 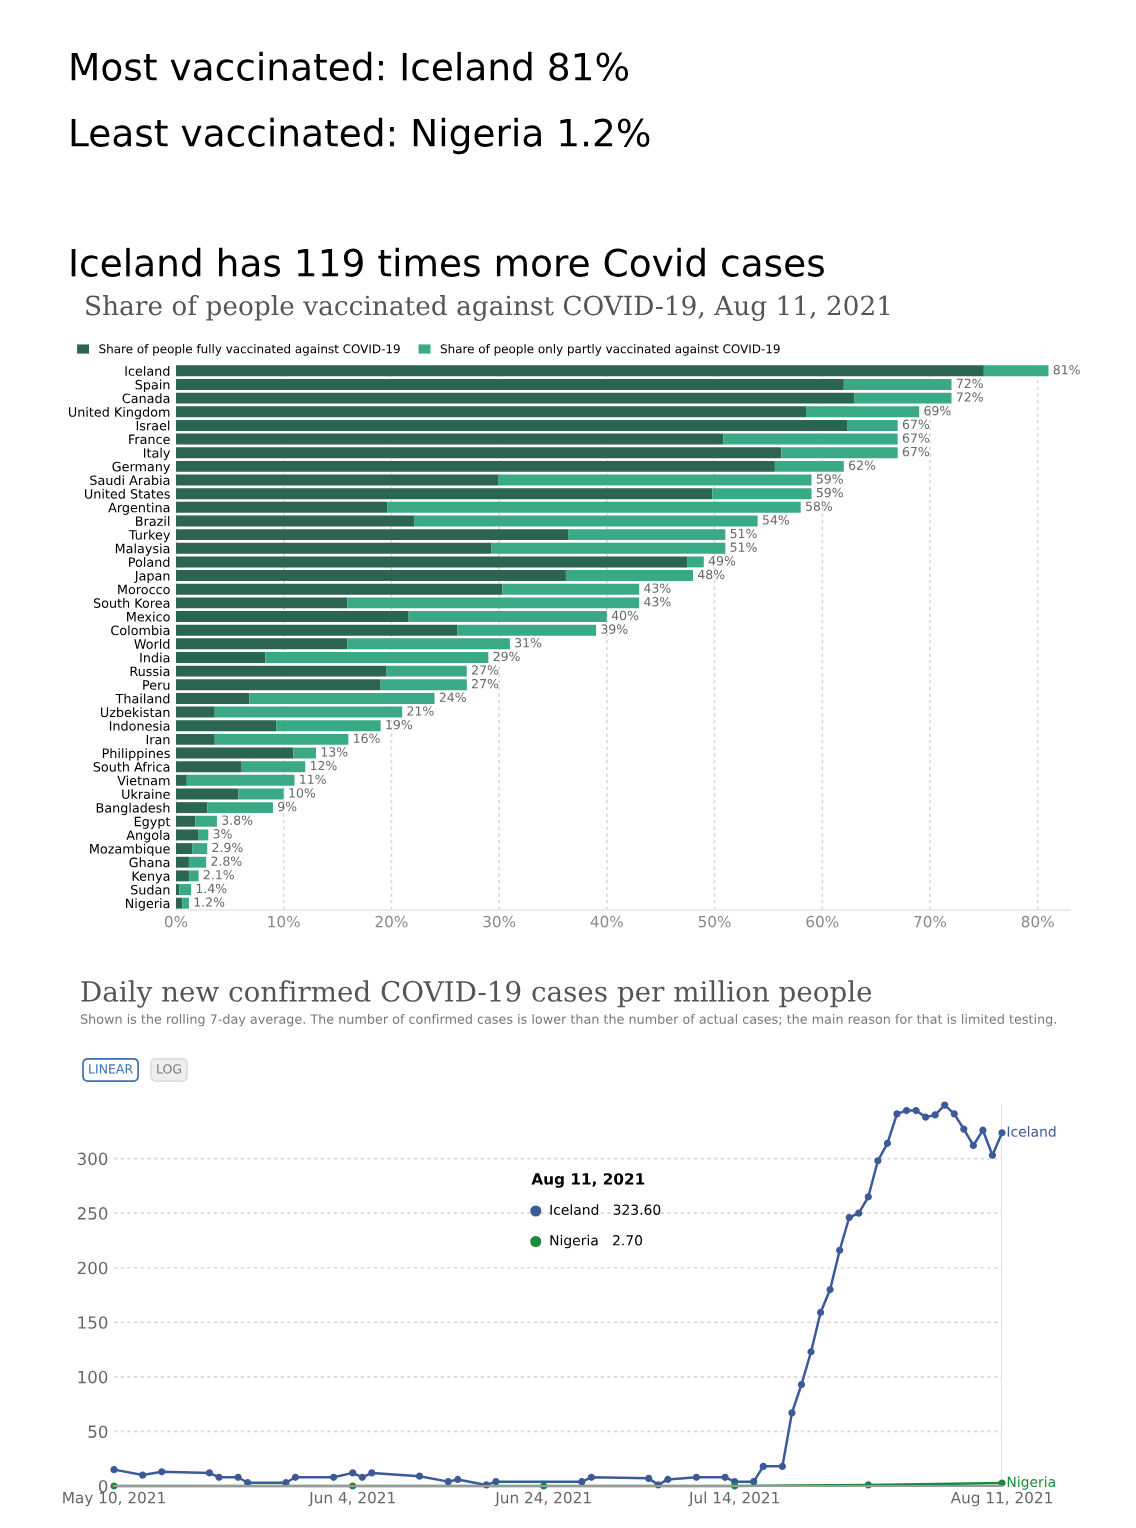 I want to click on text: Least vaccinated: Nigeria 1.2%, so click(x=360, y=136).